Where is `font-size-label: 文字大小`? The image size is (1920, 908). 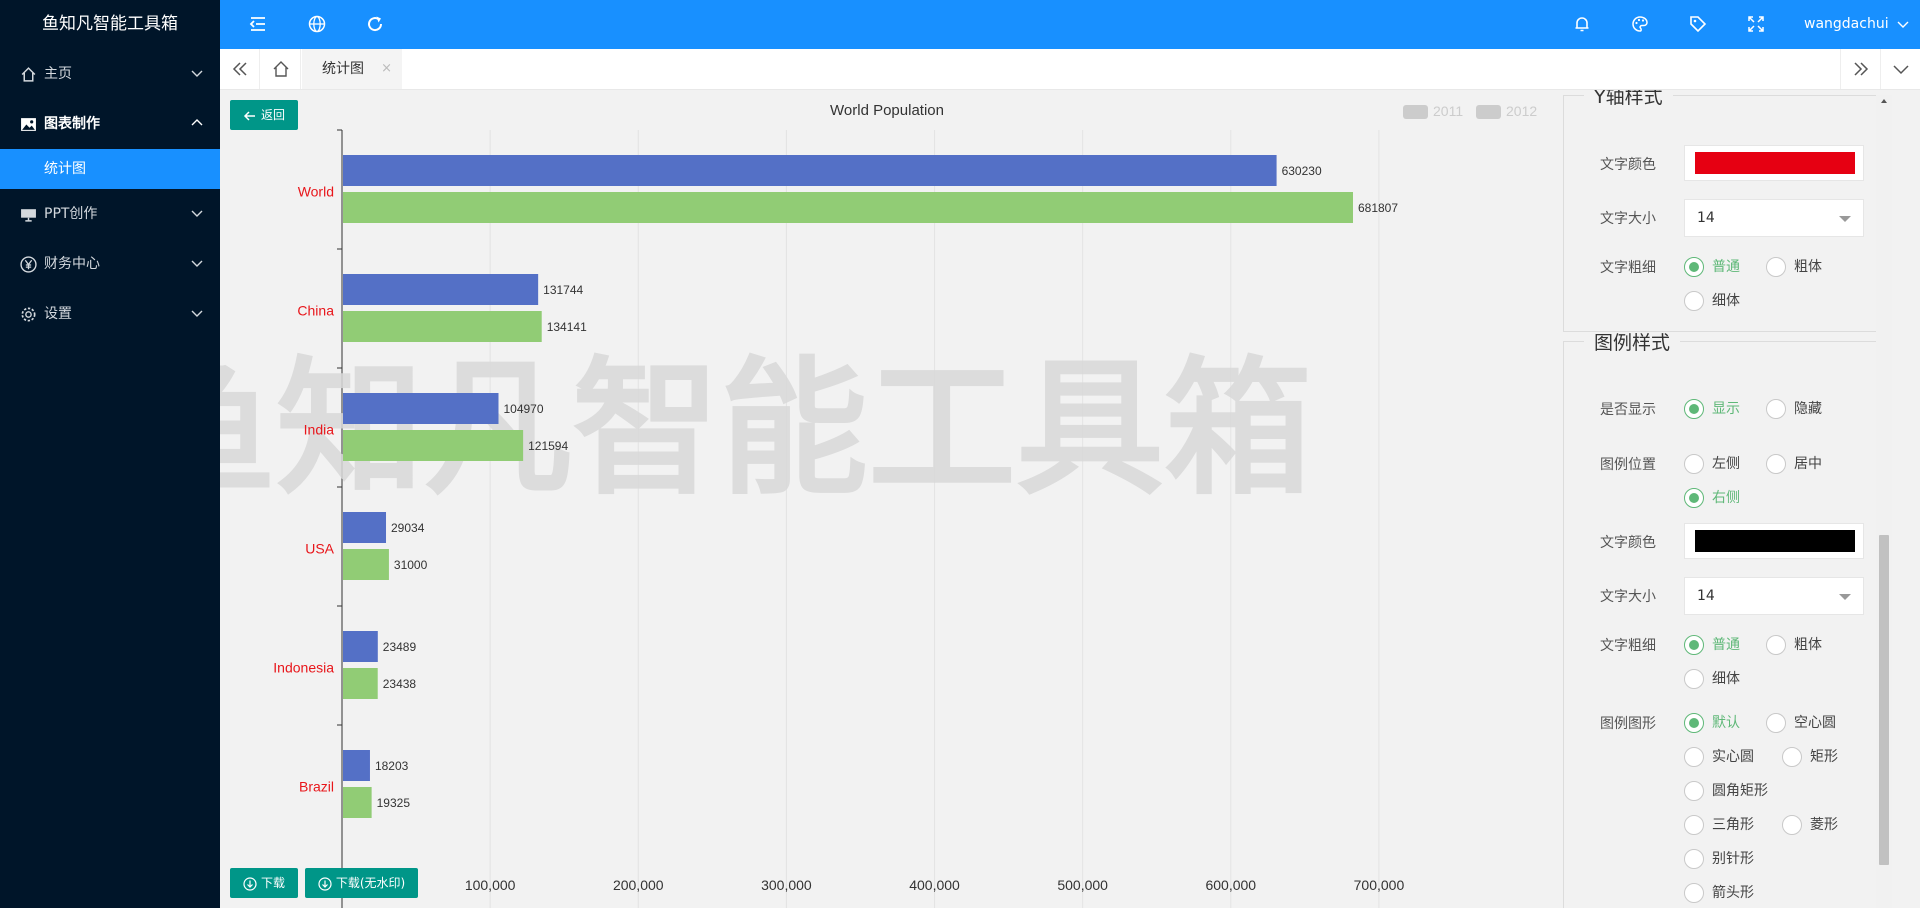 font-size-label: 文字大小 is located at coordinates (1628, 219).